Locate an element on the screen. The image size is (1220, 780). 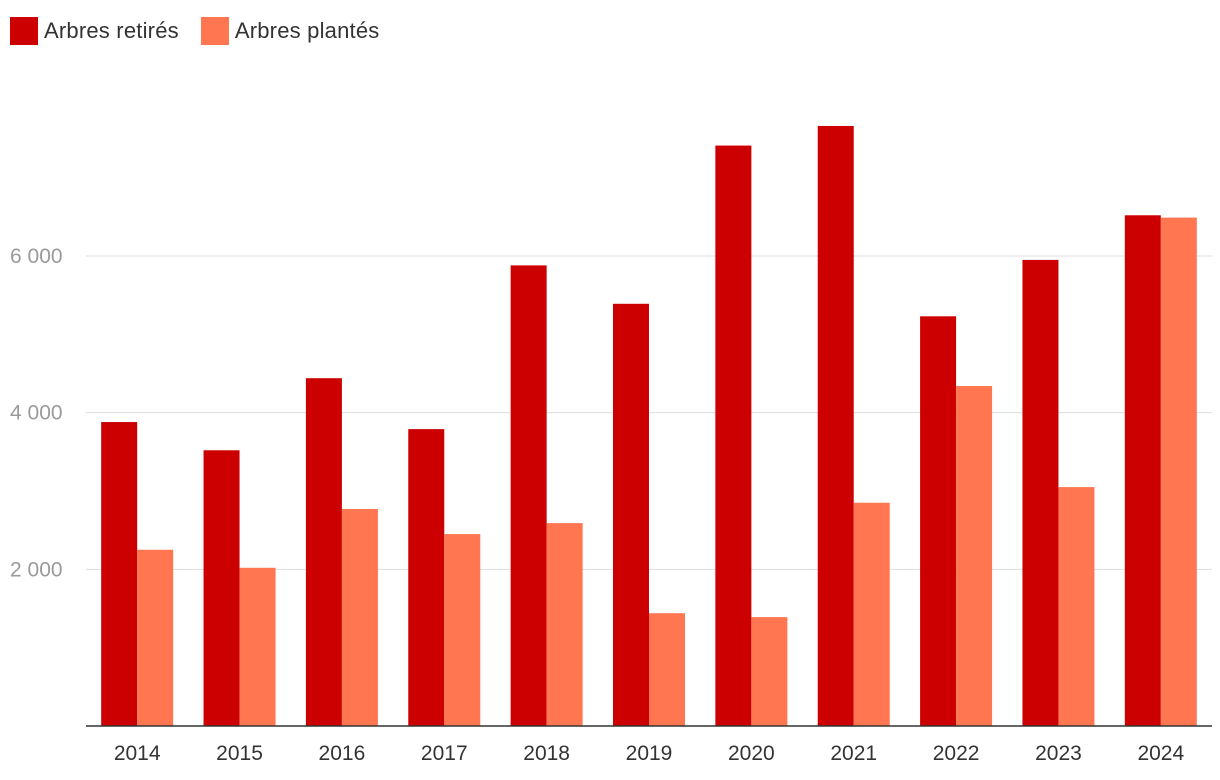
x-tick-label: 2014 is located at coordinates (137, 753).